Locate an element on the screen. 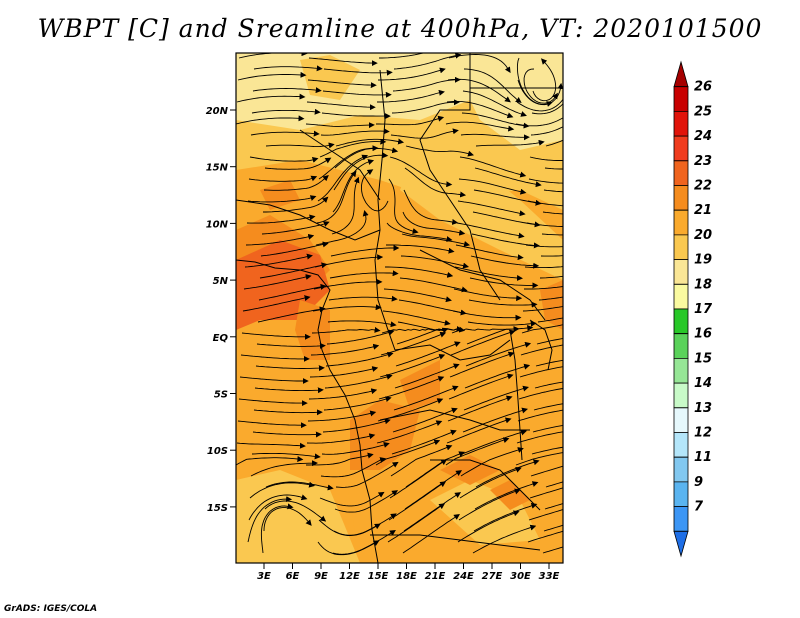  lon-tick-label: 21E is located at coordinates (435, 576).